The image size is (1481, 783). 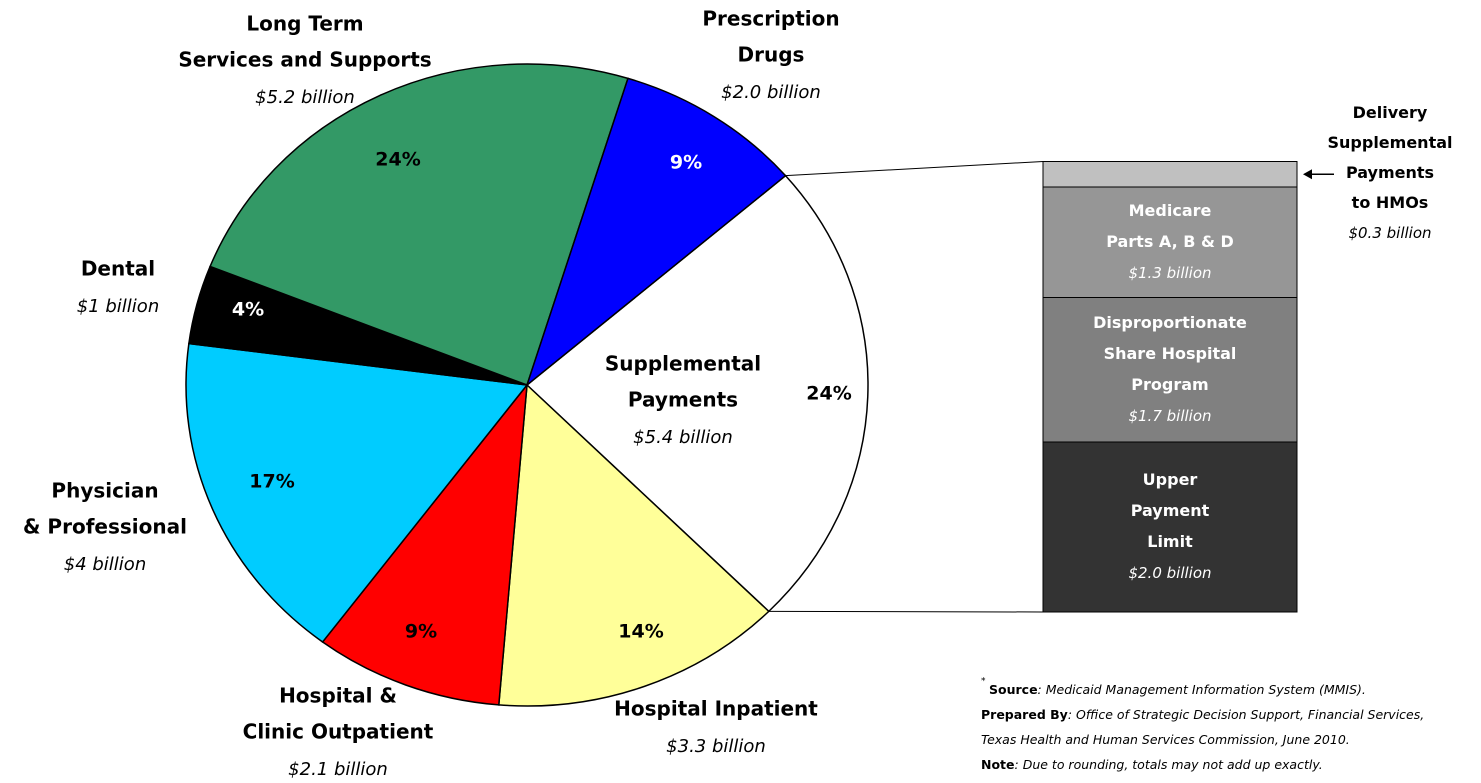 I want to click on slice-name: Prescription, so click(x=770, y=19).